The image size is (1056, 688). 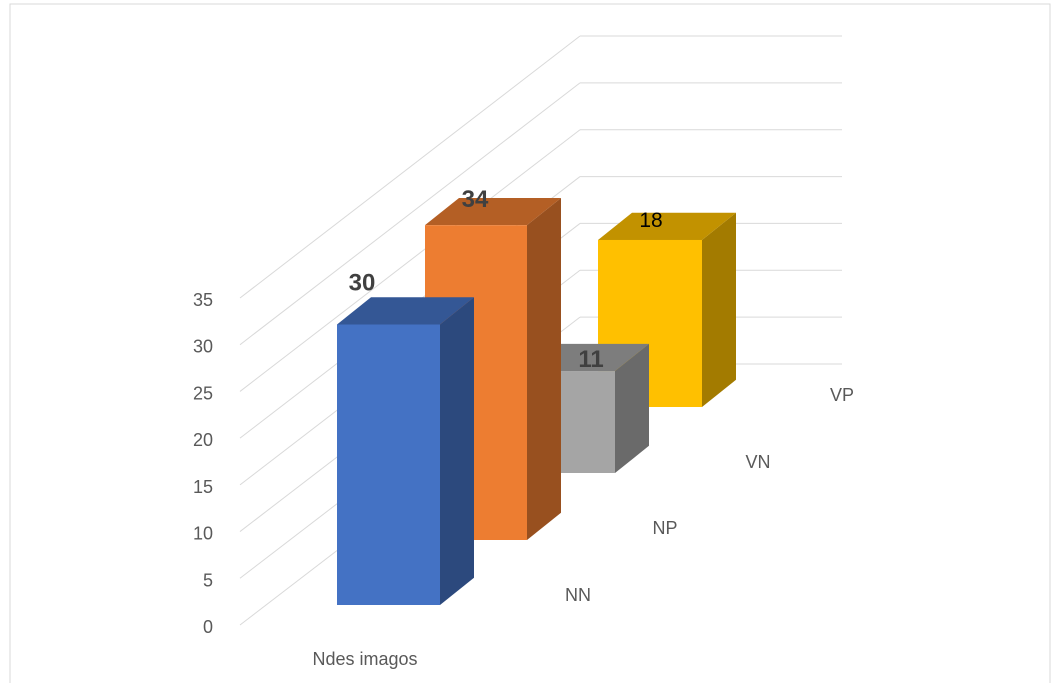 I want to click on data-labels: 18 11 34 30, so click(x=506, y=279).